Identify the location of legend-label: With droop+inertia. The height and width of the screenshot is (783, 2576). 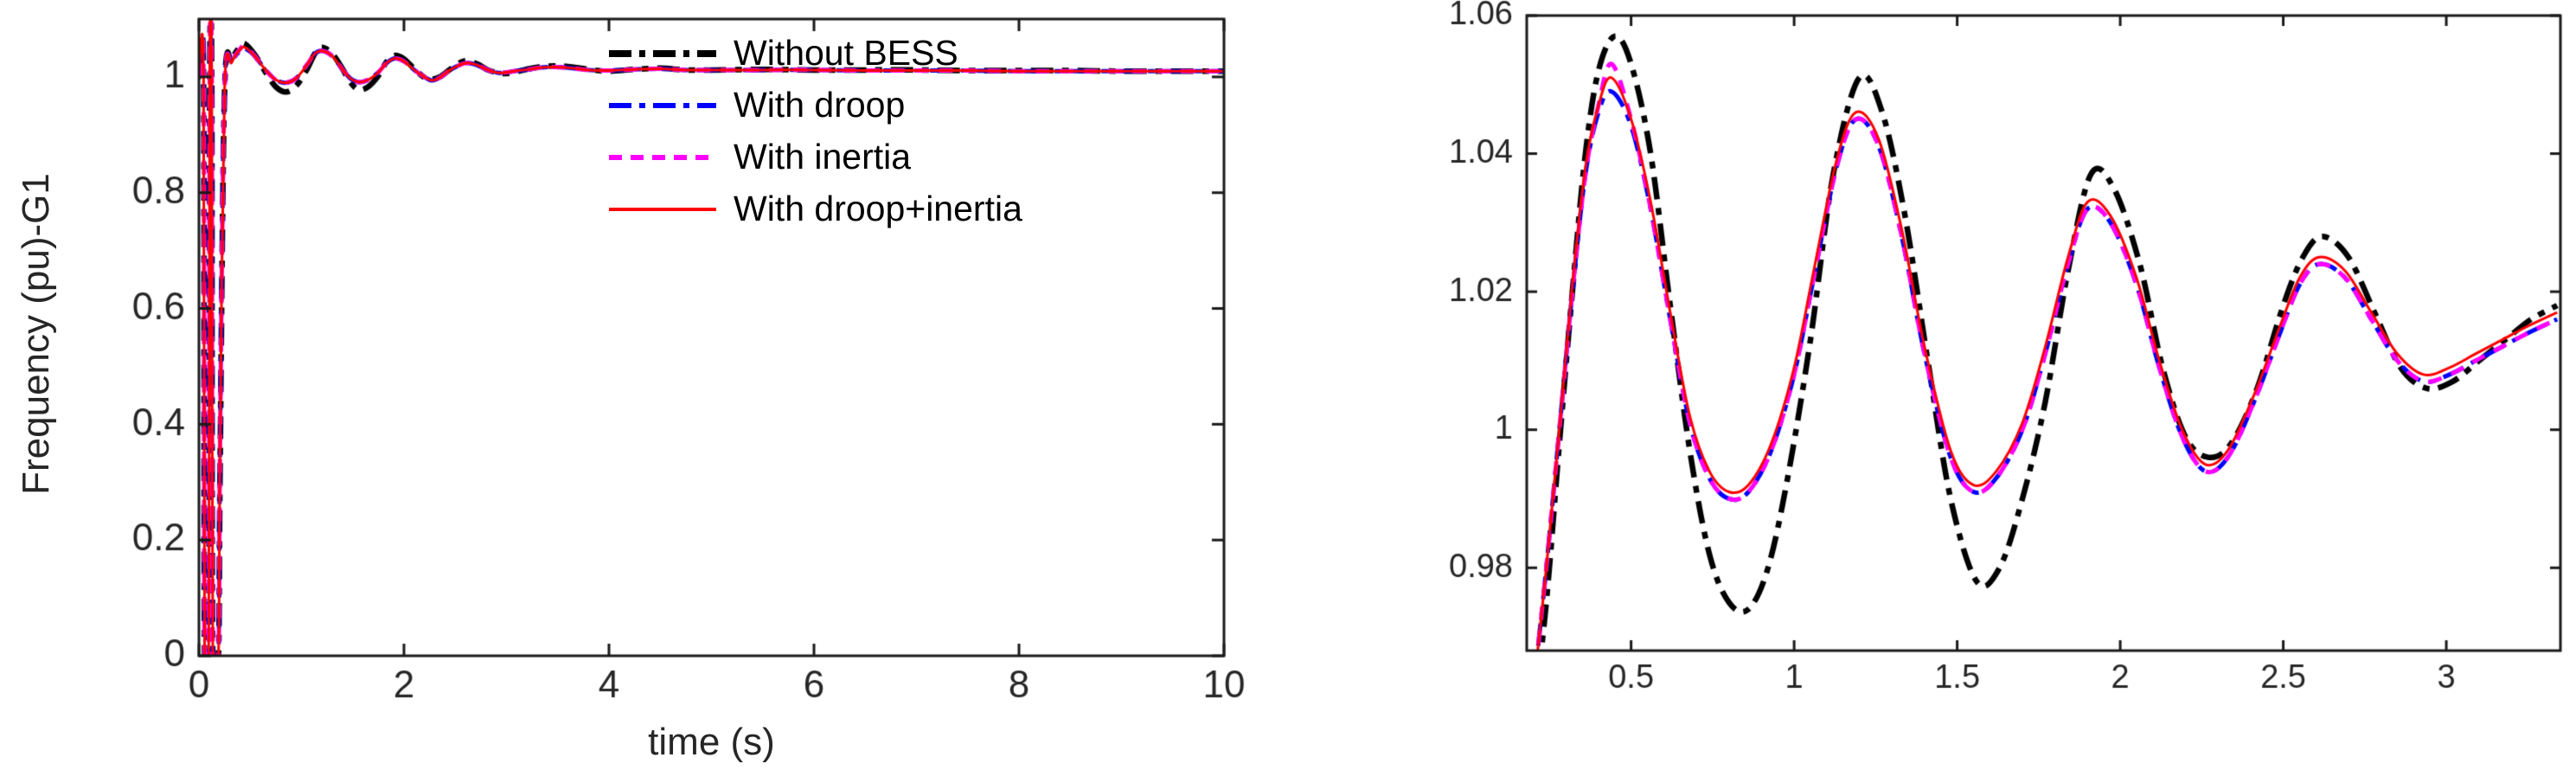
(878, 208).